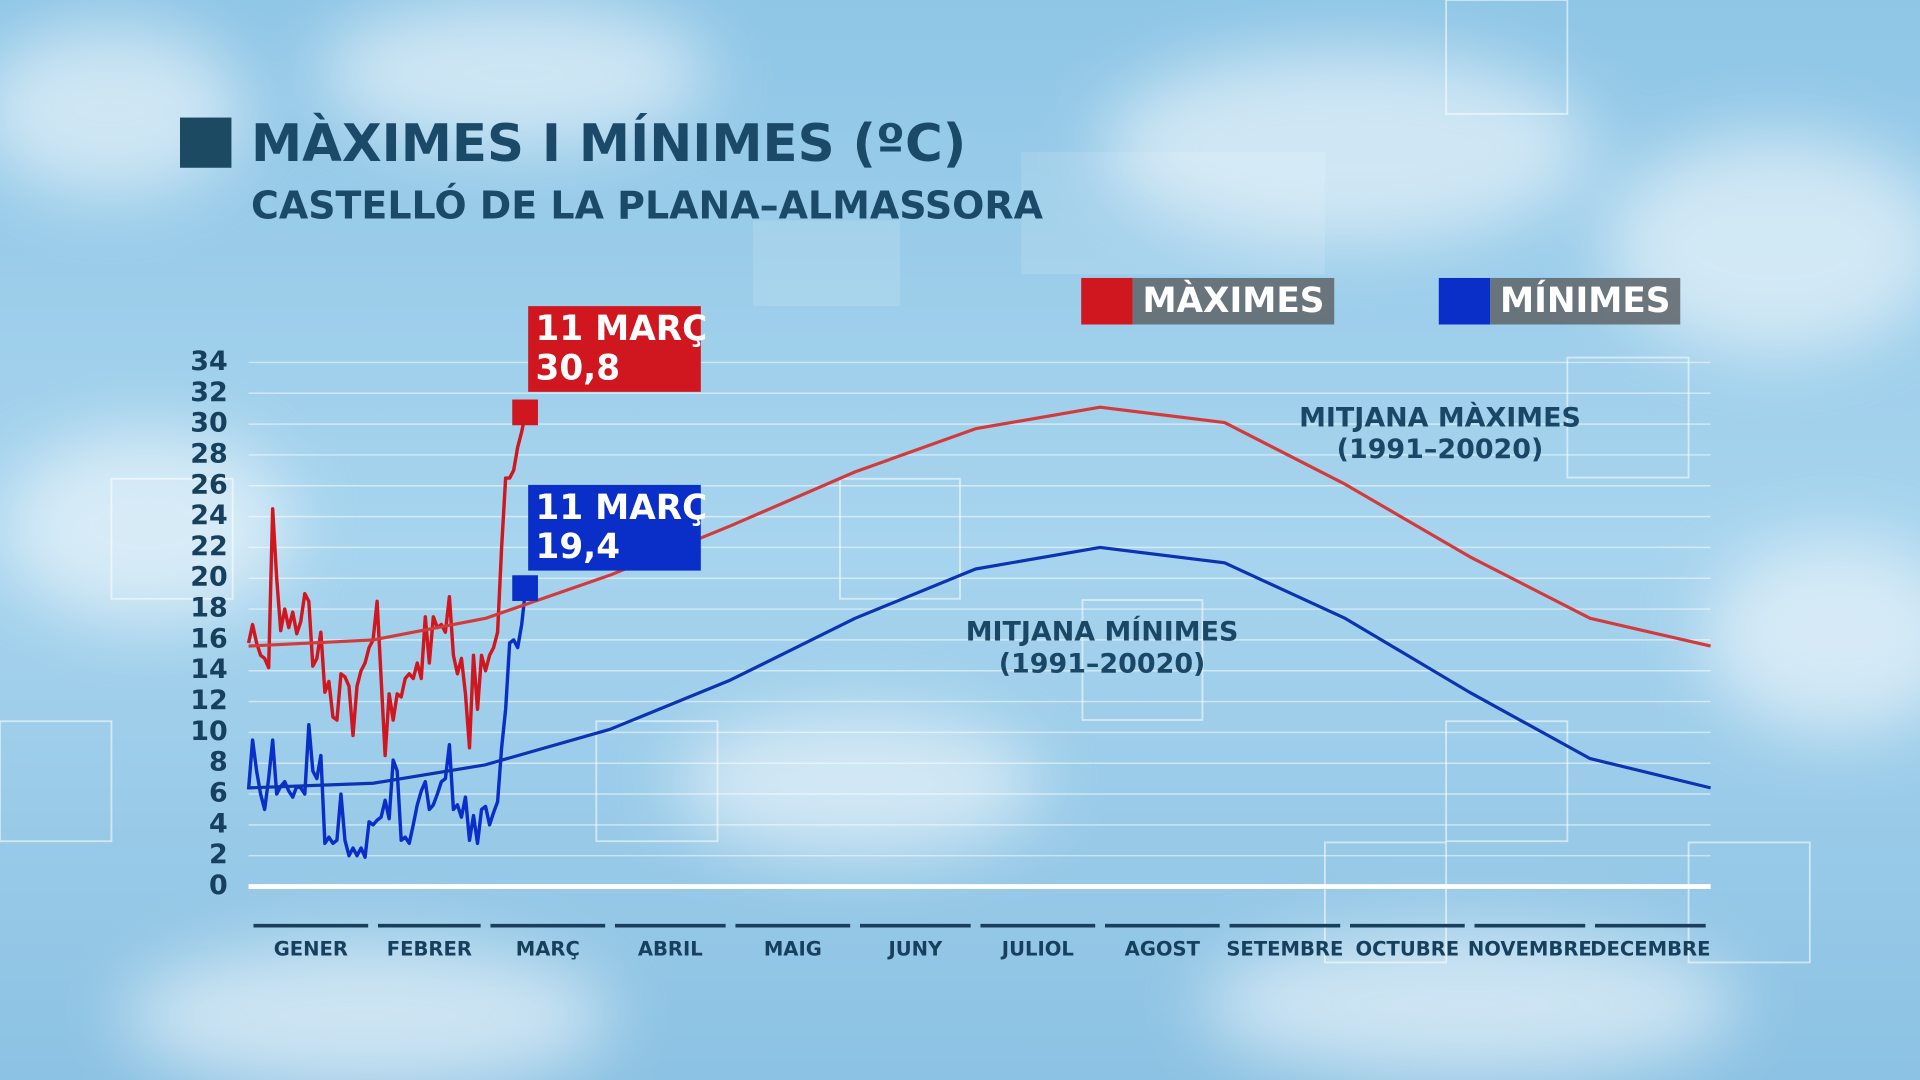 Image resolution: width=1920 pixels, height=1080 pixels. I want to click on x-tick-label: GENER, so click(311, 949).